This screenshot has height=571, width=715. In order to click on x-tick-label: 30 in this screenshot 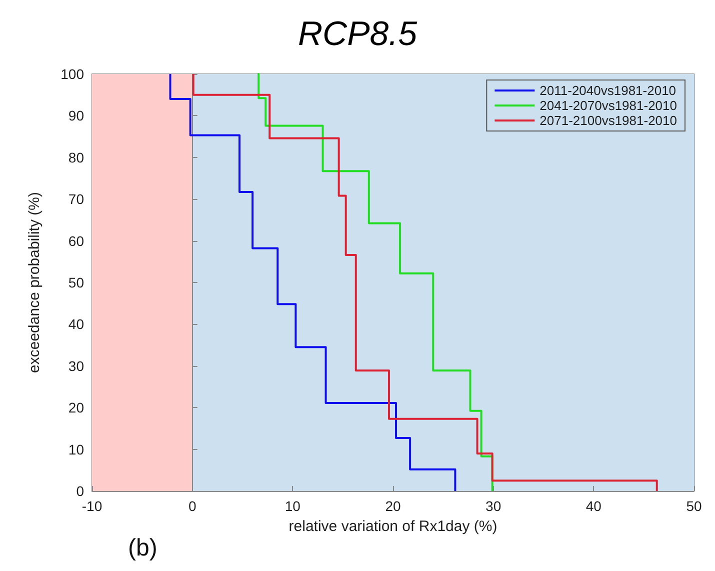, I will do `click(494, 506)`.